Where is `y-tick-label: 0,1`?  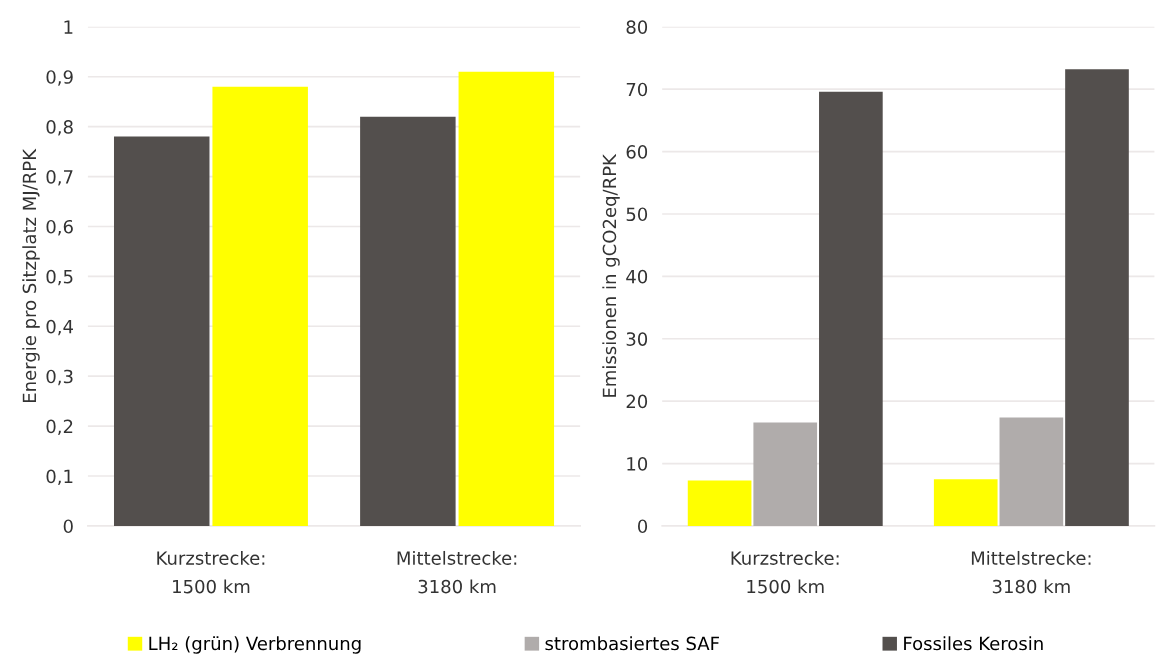
y-tick-label: 0,1 is located at coordinates (59, 477).